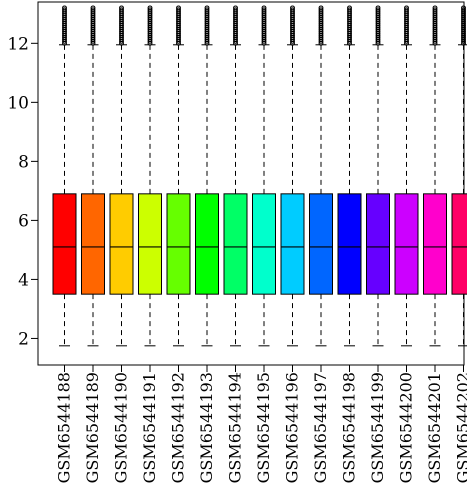 The height and width of the screenshot is (500, 467). Describe the element at coordinates (378, 176) in the screenshot. I see `box-GSM6544199` at that location.